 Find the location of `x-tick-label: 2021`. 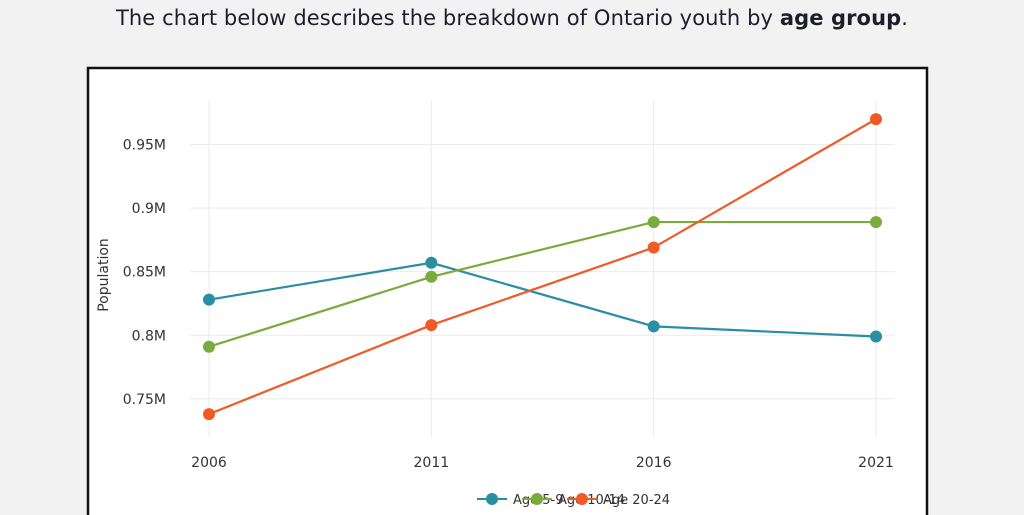

x-tick-label: 2021 is located at coordinates (876, 463).